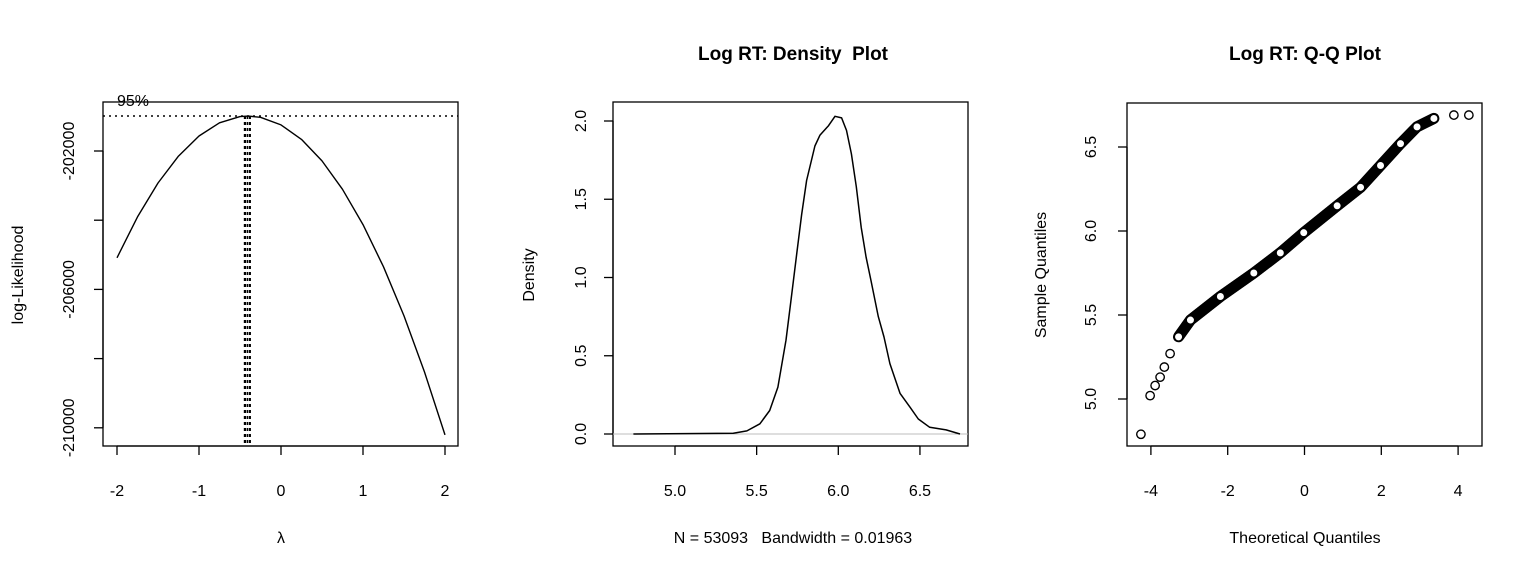 The height and width of the screenshot is (576, 1536). What do you see at coordinates (581, 277) in the screenshot?
I see `y-tick-label: 1.0` at bounding box center [581, 277].